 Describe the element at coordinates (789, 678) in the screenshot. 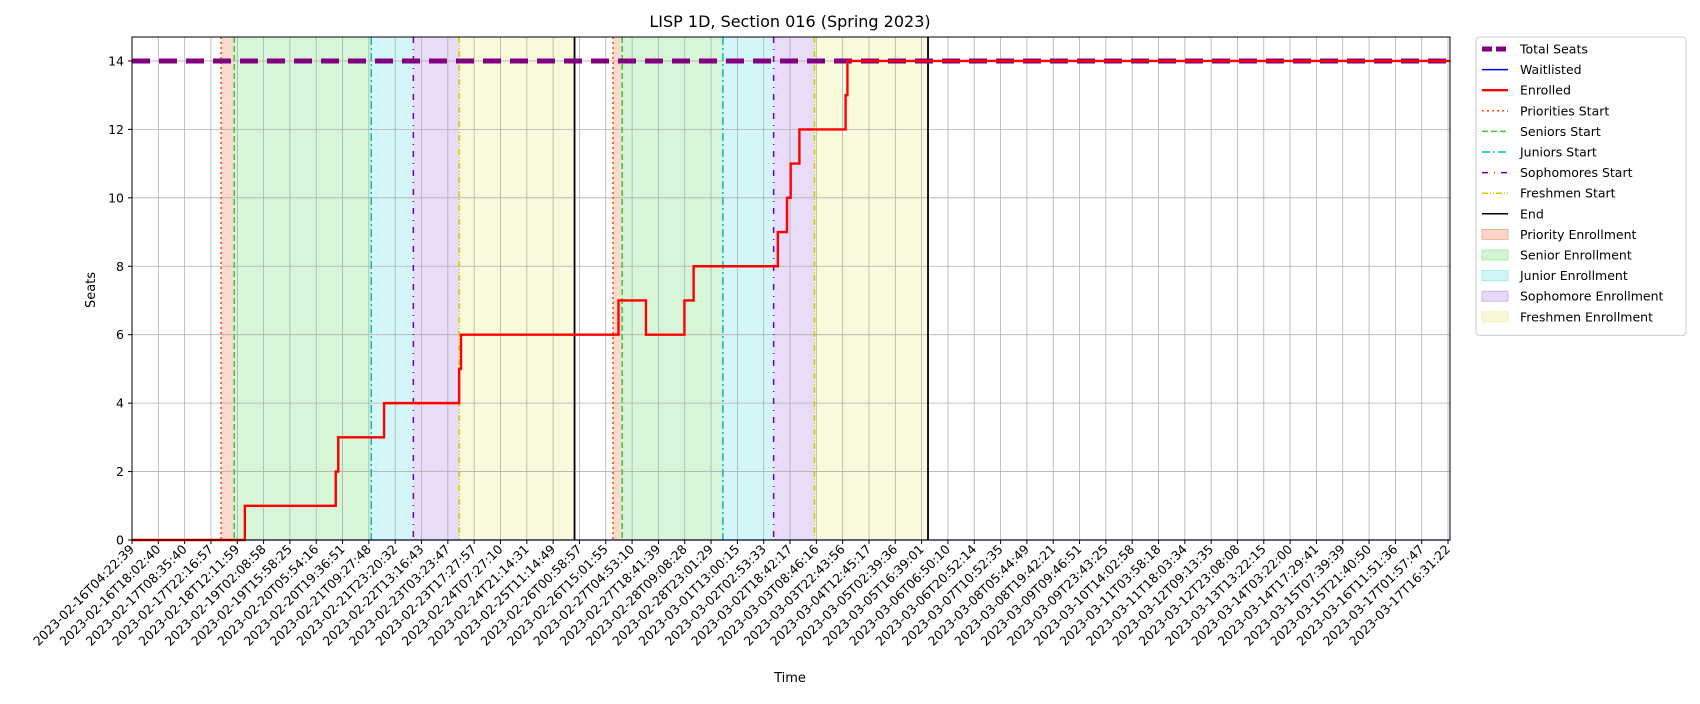

I see `x-axis-label: Time` at that location.